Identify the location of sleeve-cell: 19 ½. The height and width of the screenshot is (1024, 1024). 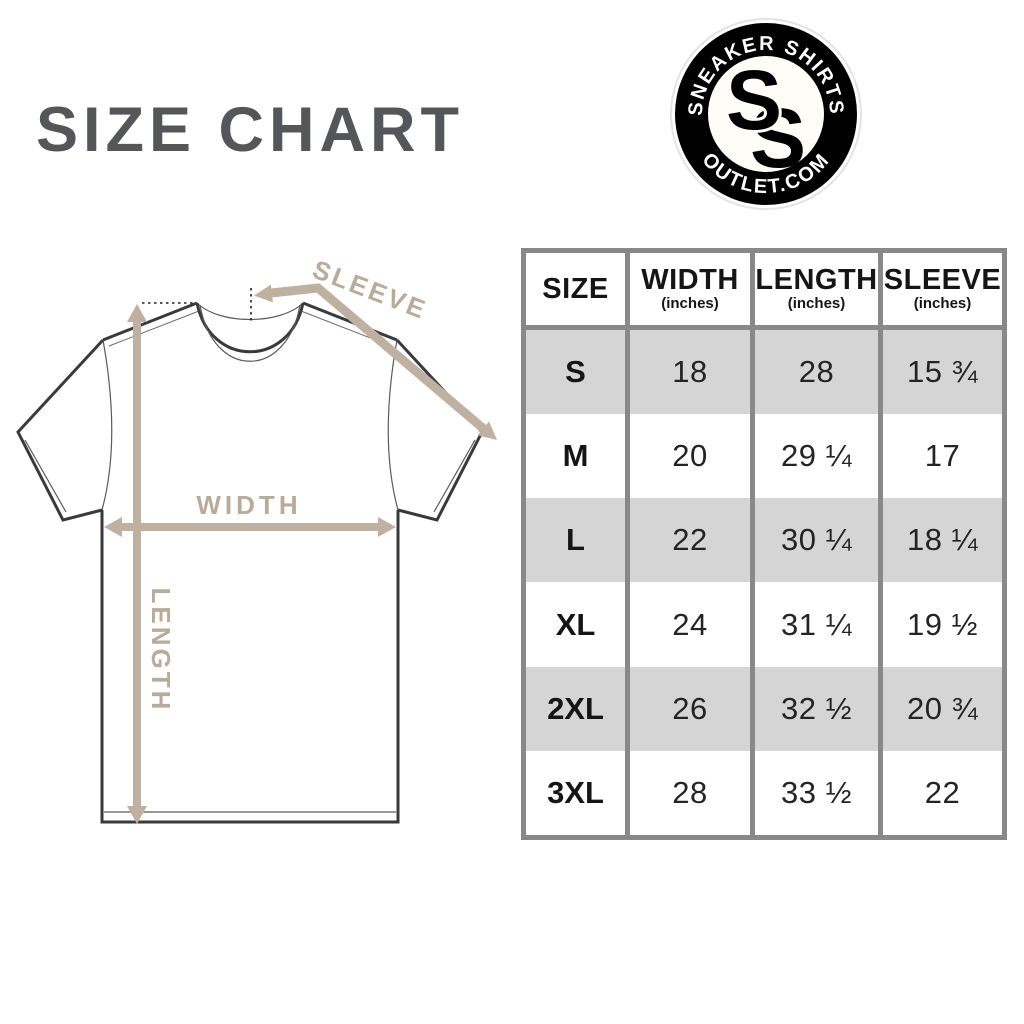
(940, 624).